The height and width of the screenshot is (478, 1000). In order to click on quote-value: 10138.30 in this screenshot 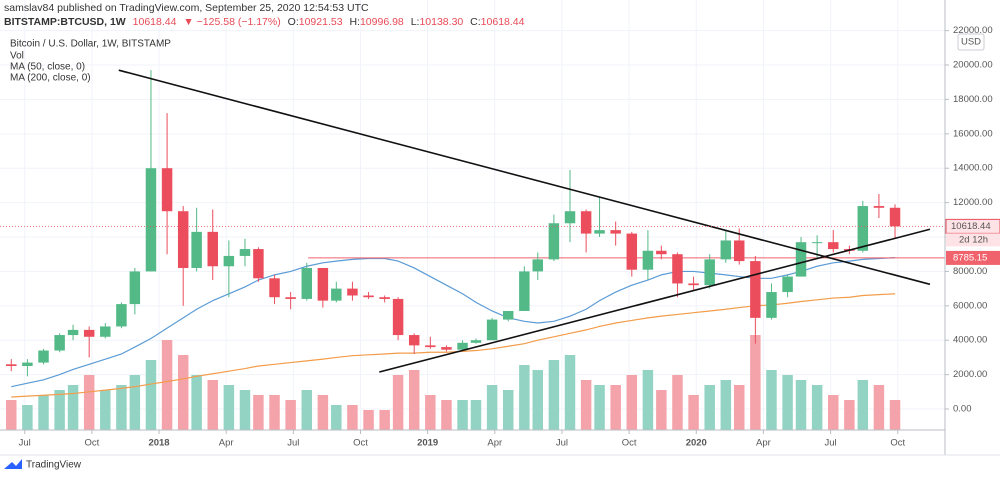, I will do `click(441, 22)`.